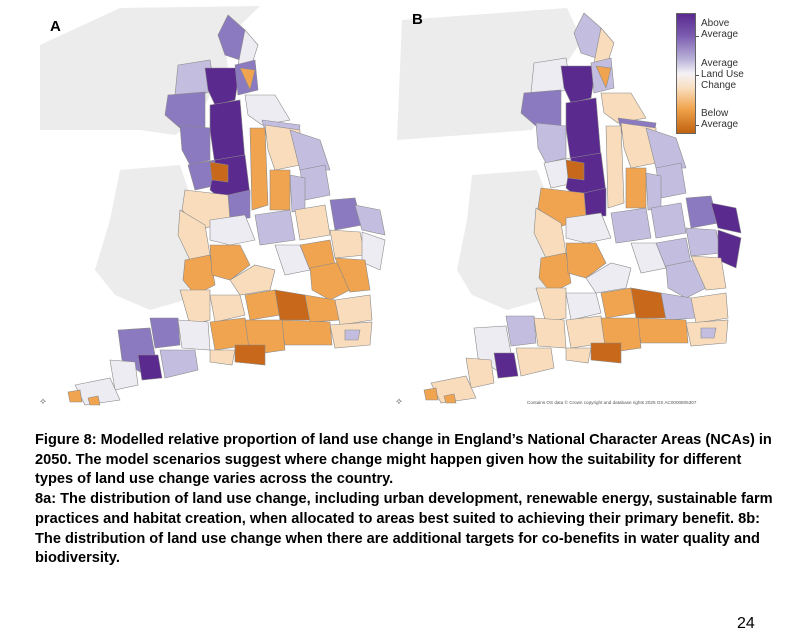 This screenshot has height=641, width=790. What do you see at coordinates (504, 240) in the screenshot?
I see `wales-landmass` at bounding box center [504, 240].